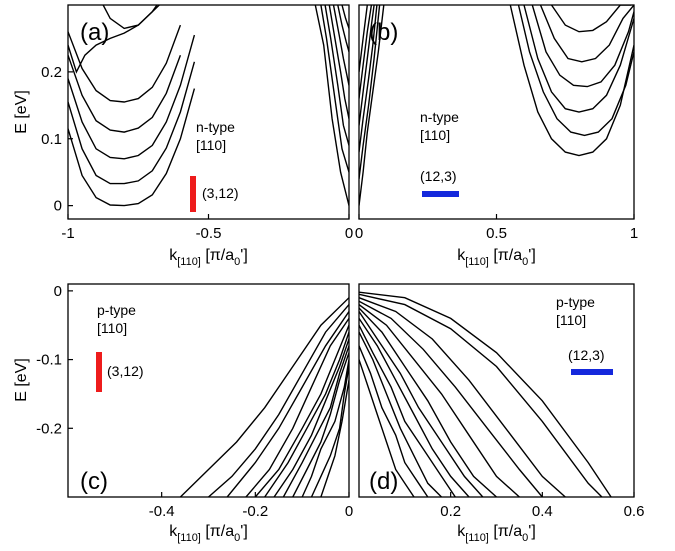 This screenshot has width=675, height=551. I want to click on panel-label: (c), so click(94, 481).